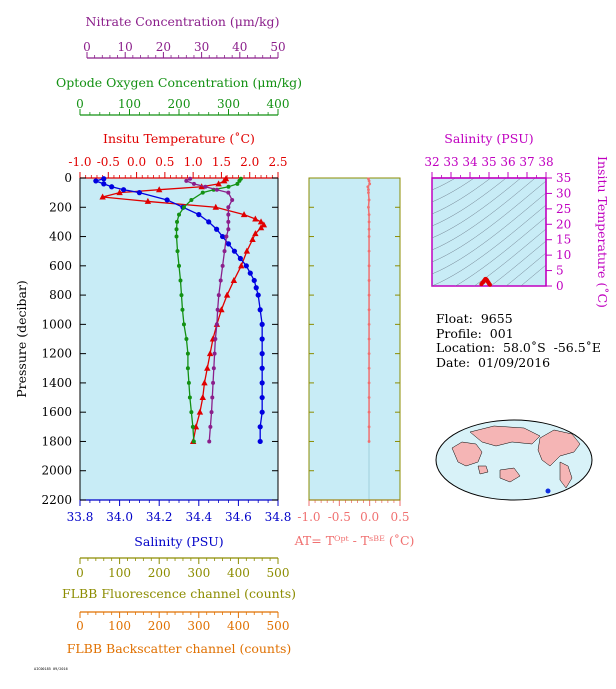  Describe the element at coordinates (178, 541) in the screenshot. I see `salinity-axis-title: Salinity (PSU)` at that location.